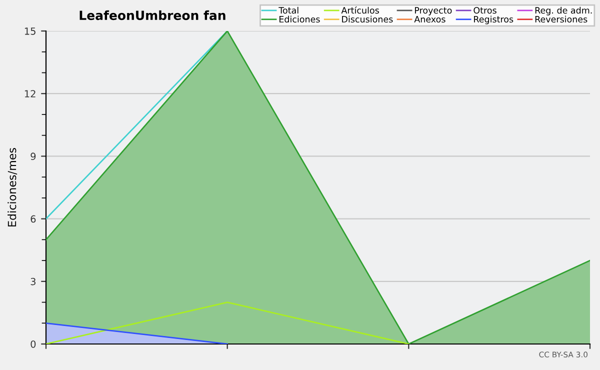 This screenshot has height=370, width=600. I want to click on chart-title: LeafeonUmbreon fan, so click(153, 15).